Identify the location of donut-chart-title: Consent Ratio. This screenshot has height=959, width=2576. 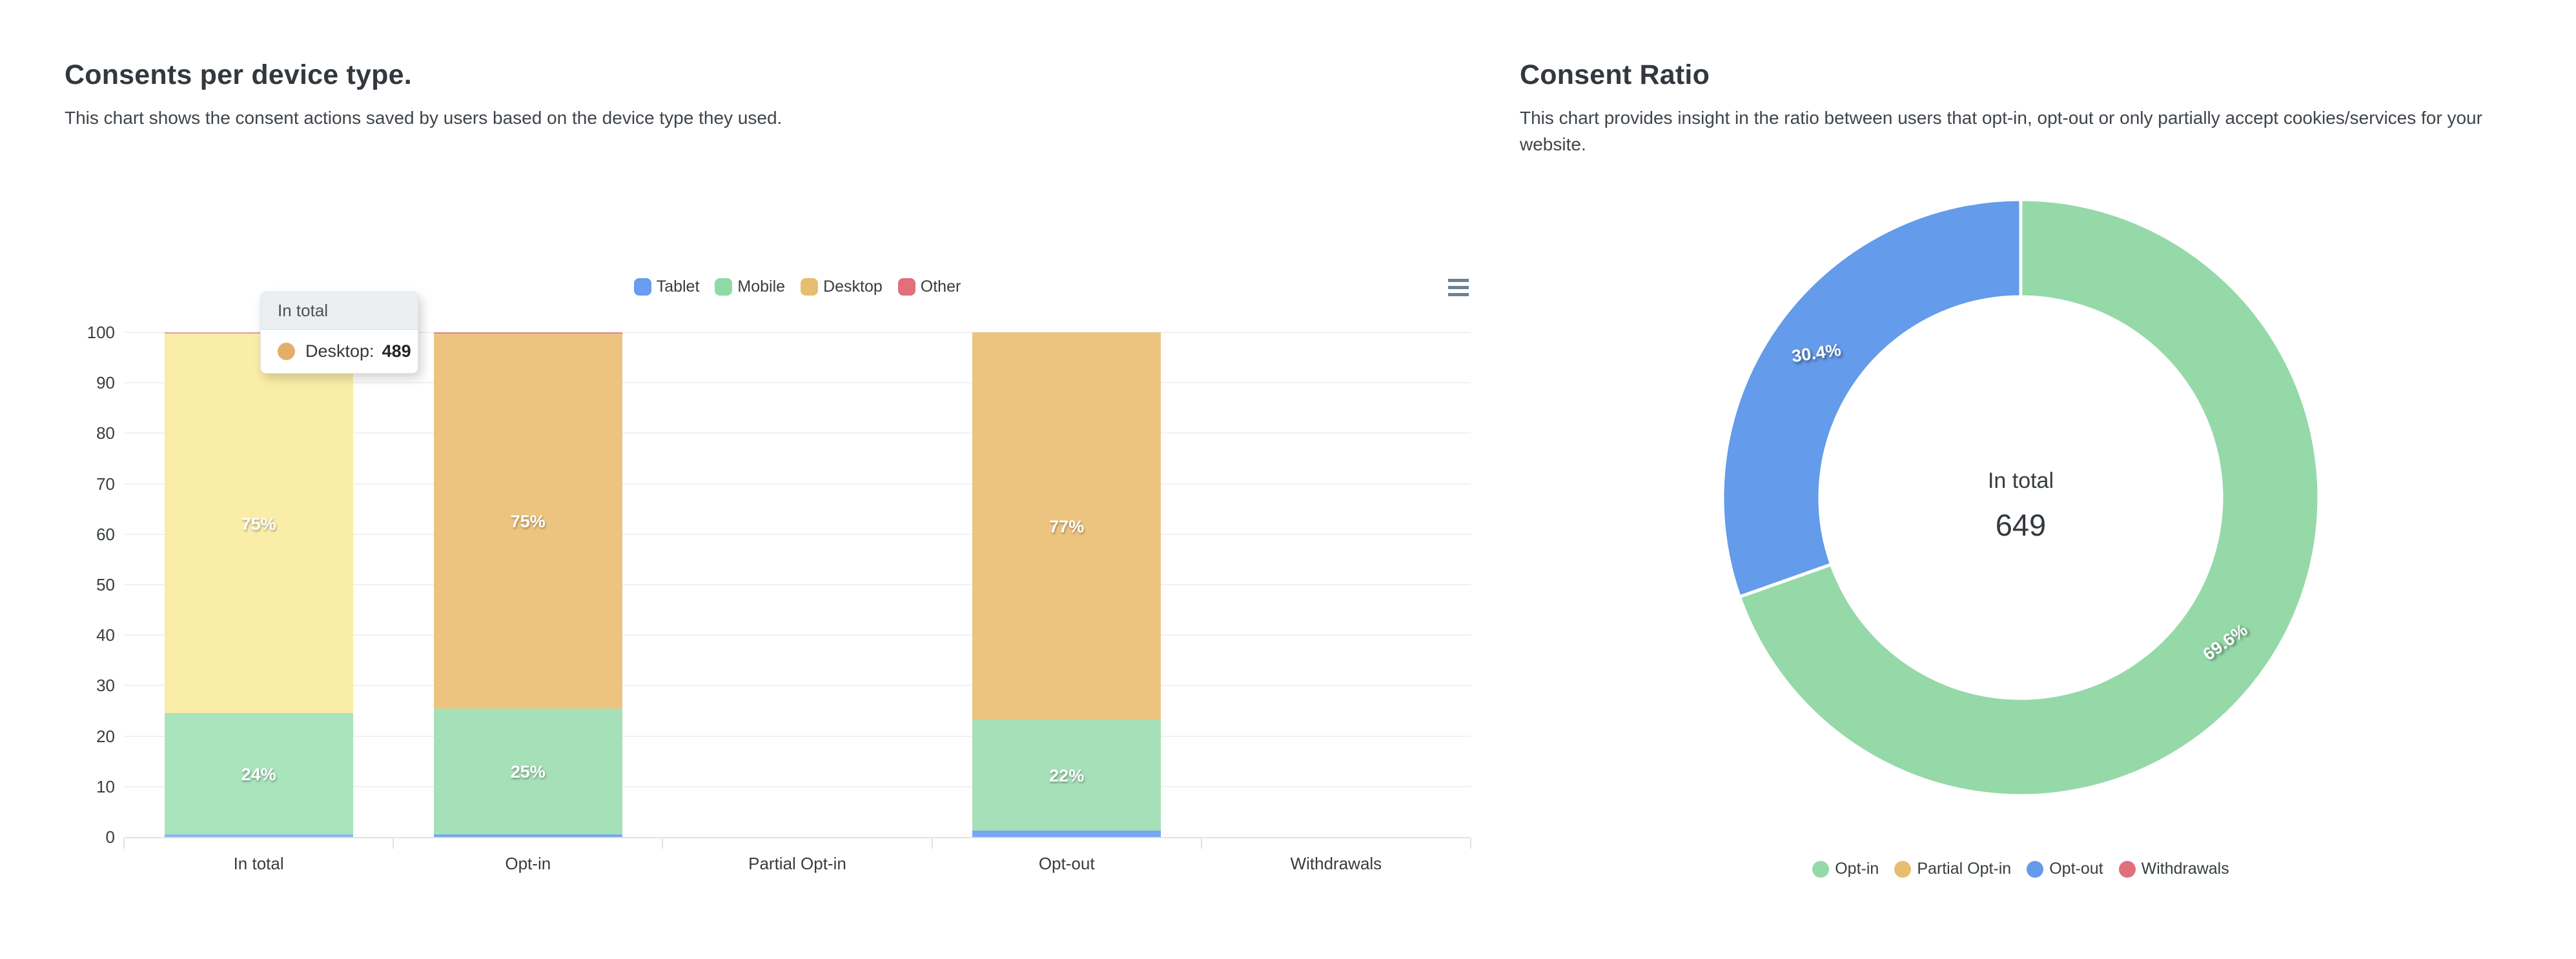
(1615, 74).